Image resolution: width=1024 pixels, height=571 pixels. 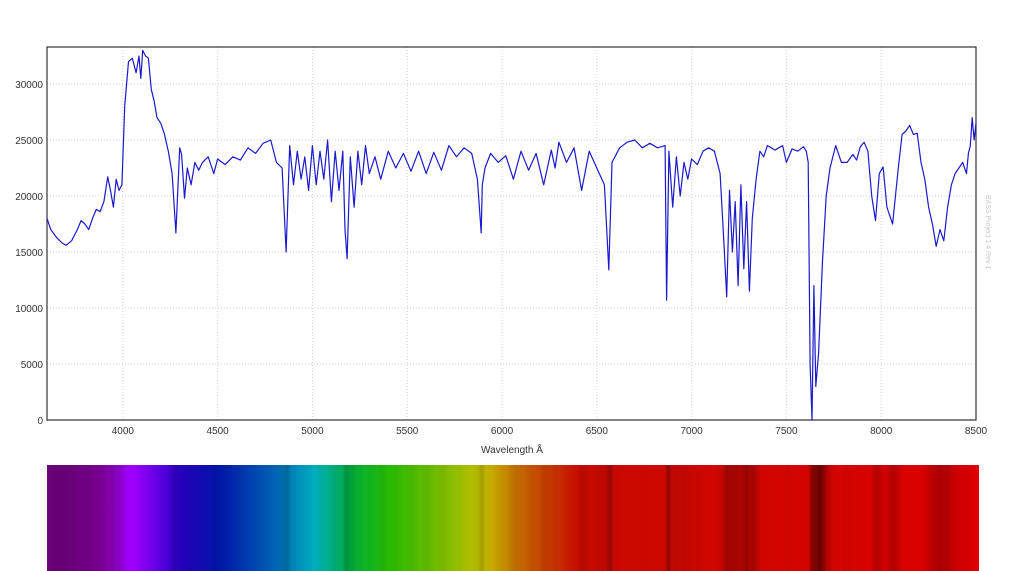 I want to click on x-axis-ticks: 4000 4500 5000 5500 6000 6500 7000 7500 8000 8500, so click(x=550, y=431).